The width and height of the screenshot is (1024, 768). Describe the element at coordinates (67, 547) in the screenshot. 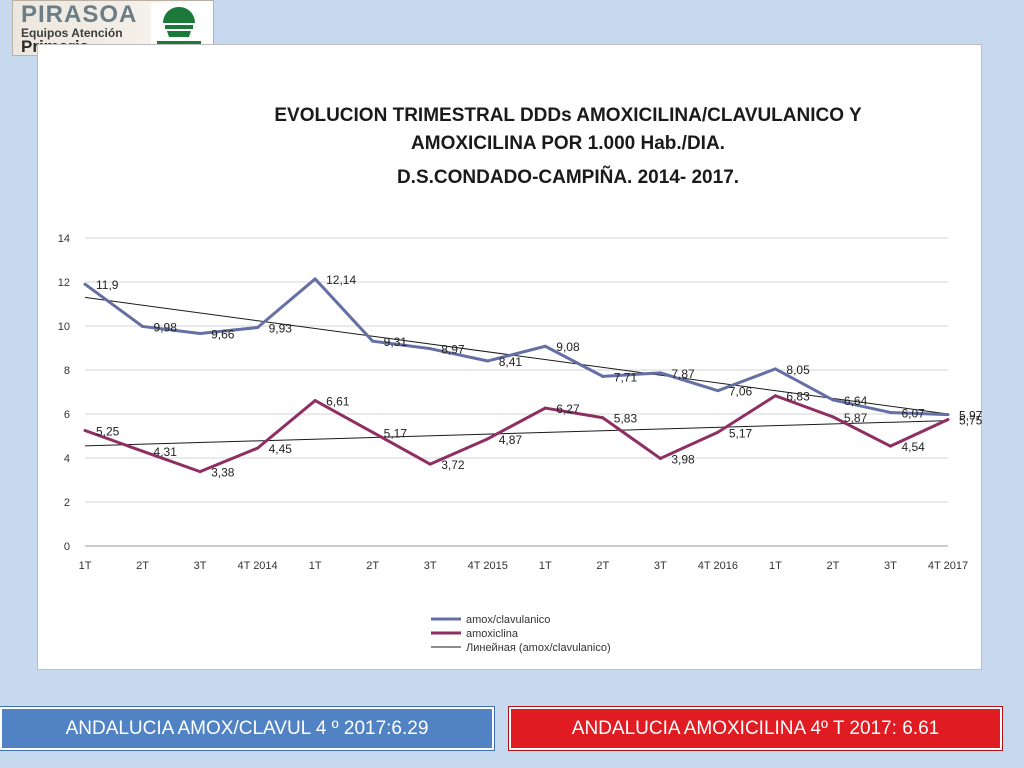

I see `y-tick-label: 0` at that location.